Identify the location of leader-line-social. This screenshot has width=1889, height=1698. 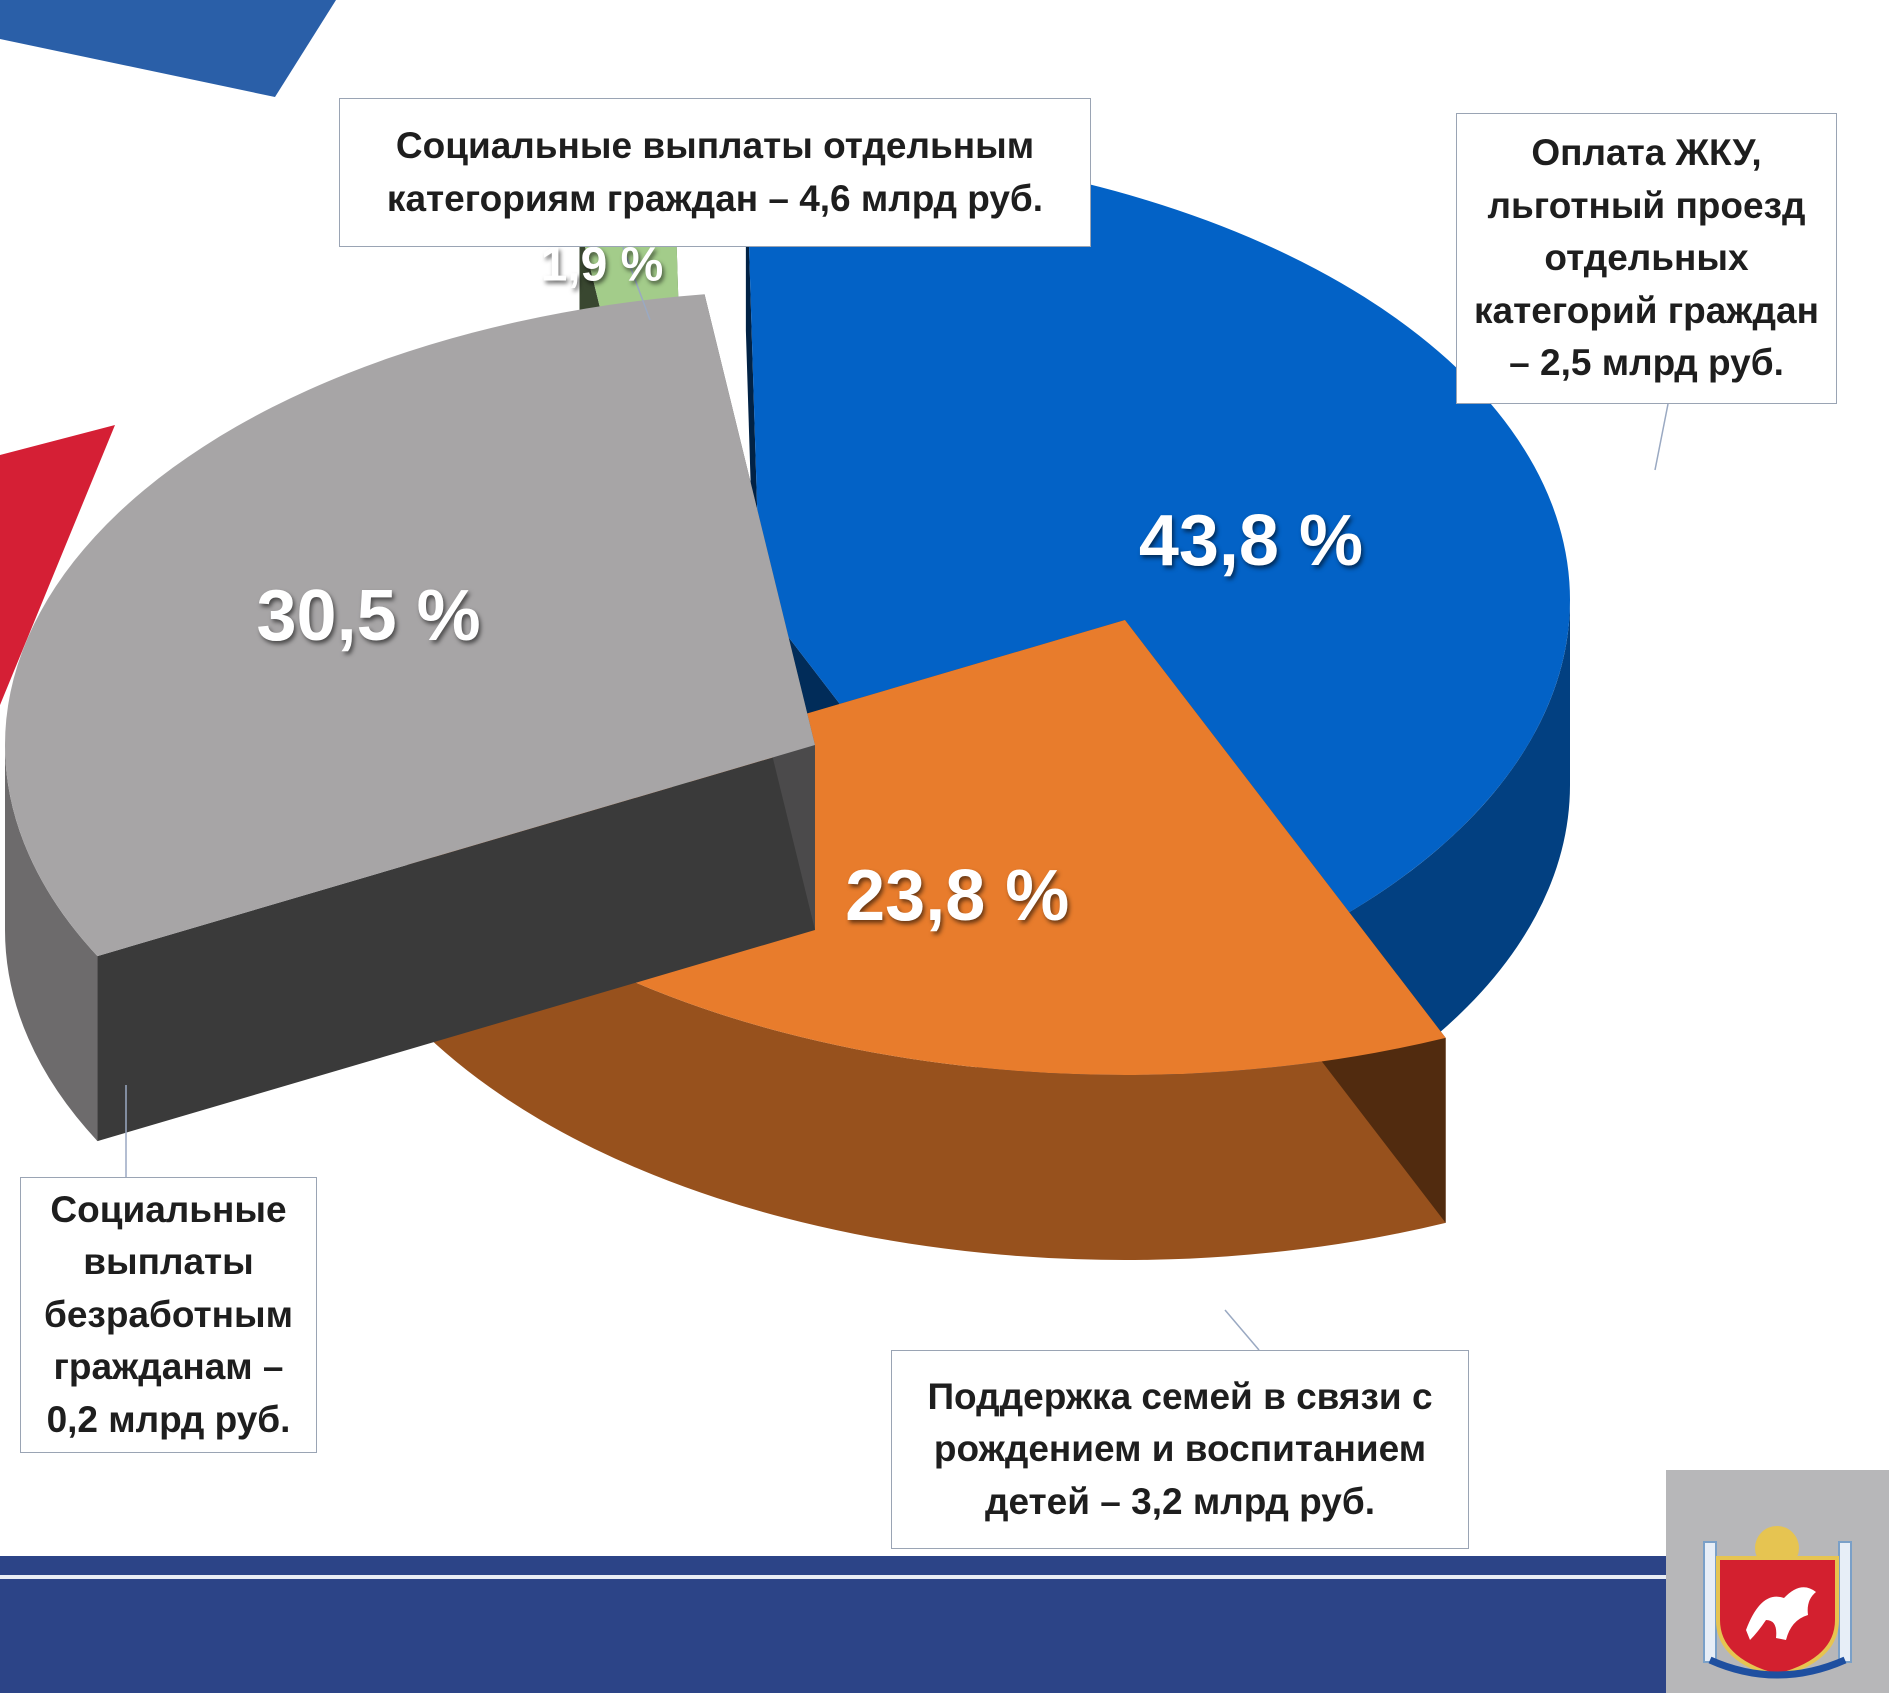
(636, 283).